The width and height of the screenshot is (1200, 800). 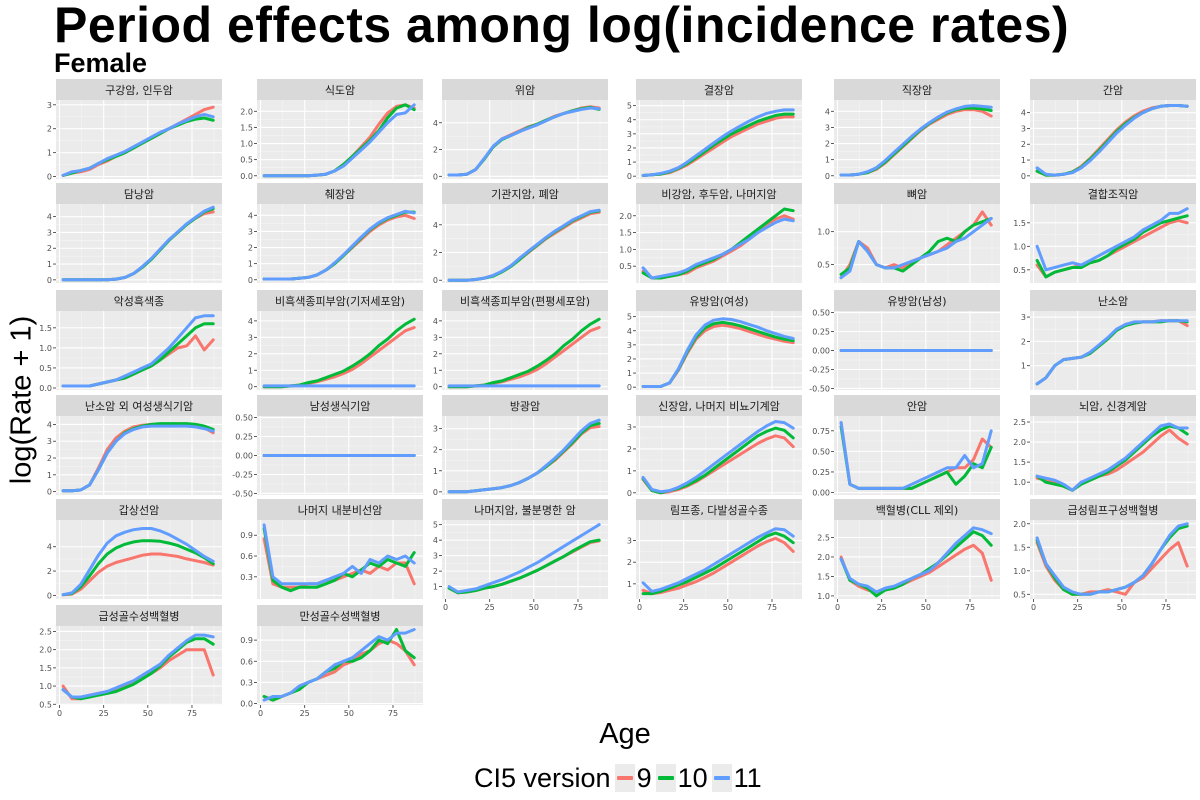 I want to click on facet-strip-label: 식도암, so click(x=340, y=90).